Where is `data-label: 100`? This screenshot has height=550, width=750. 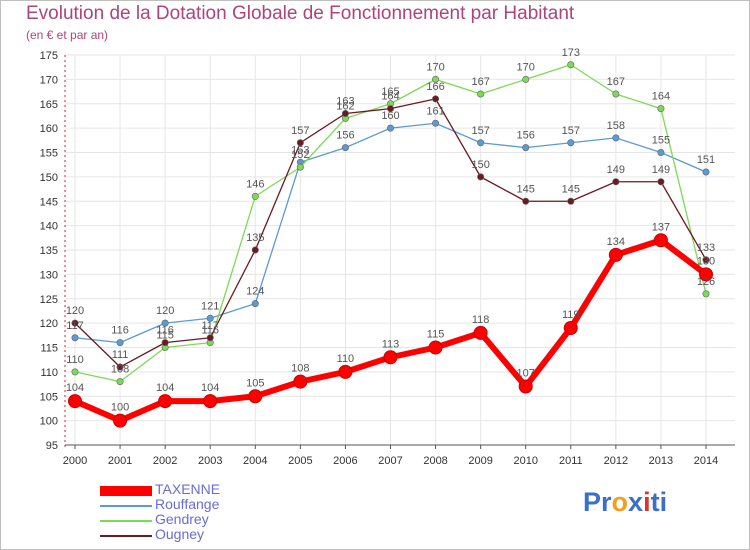
data-label: 100 is located at coordinates (120, 408).